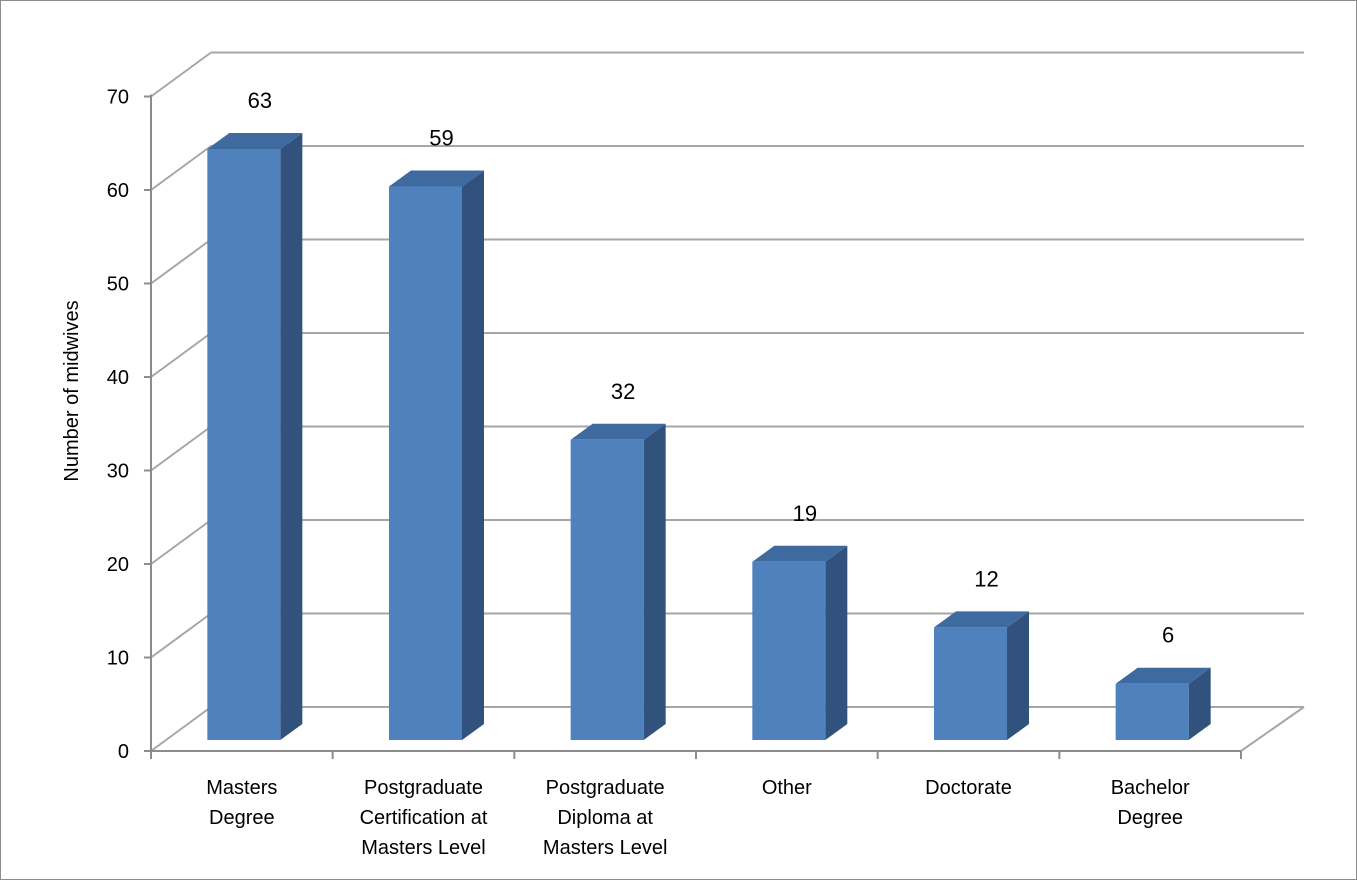  What do you see at coordinates (118, 378) in the screenshot?
I see `y-tick-label: 40` at bounding box center [118, 378].